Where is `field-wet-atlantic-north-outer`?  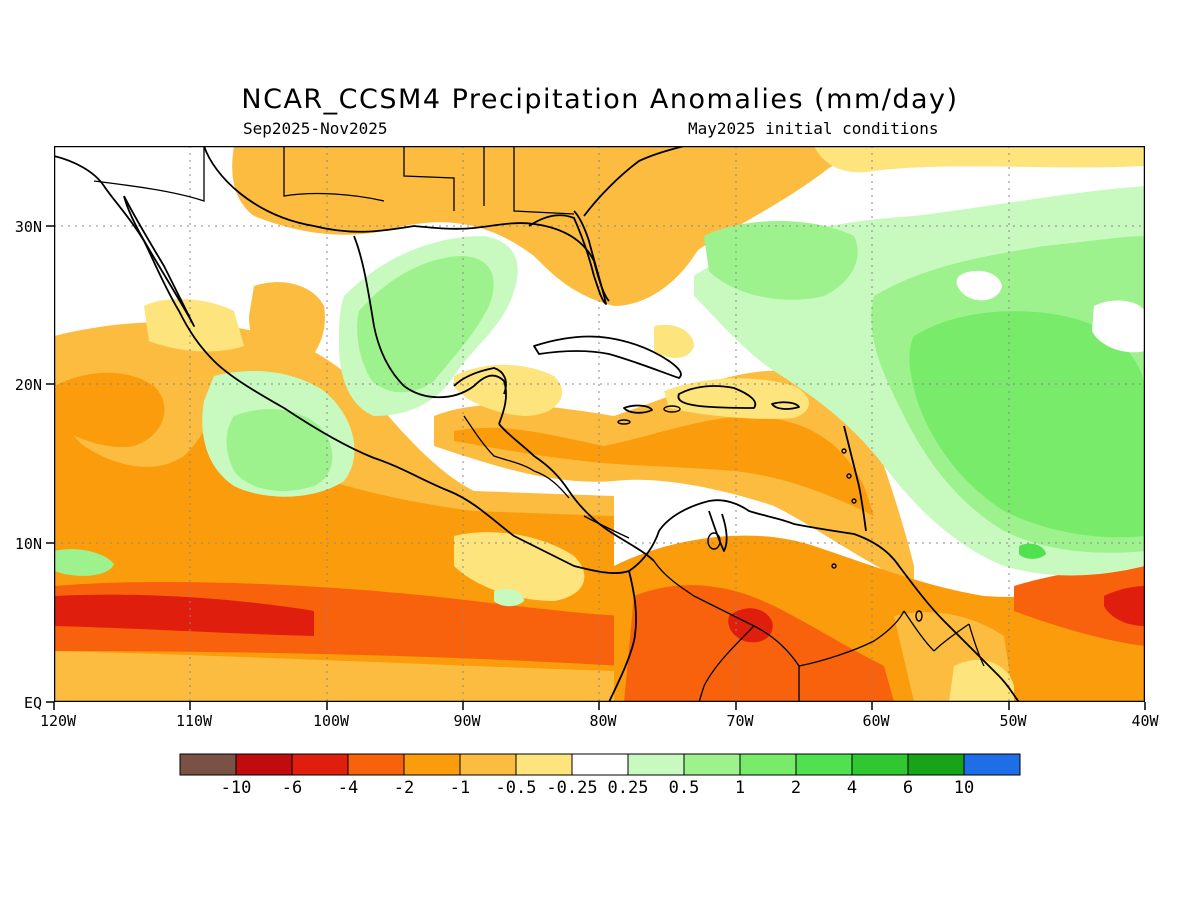 field-wet-atlantic-north-outer is located at coordinates (781, 260).